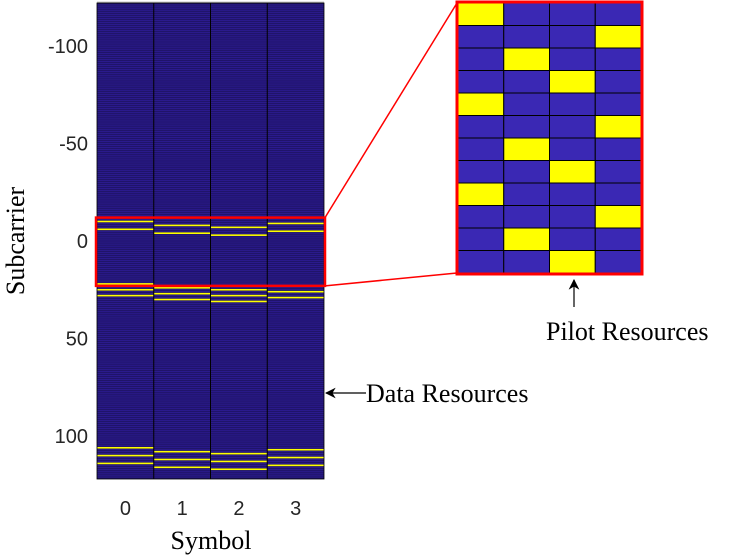 This screenshot has height=557, width=747. Describe the element at coordinates (210, 509) in the screenshot. I see `x-tick-labels: 0 1 2 3` at that location.